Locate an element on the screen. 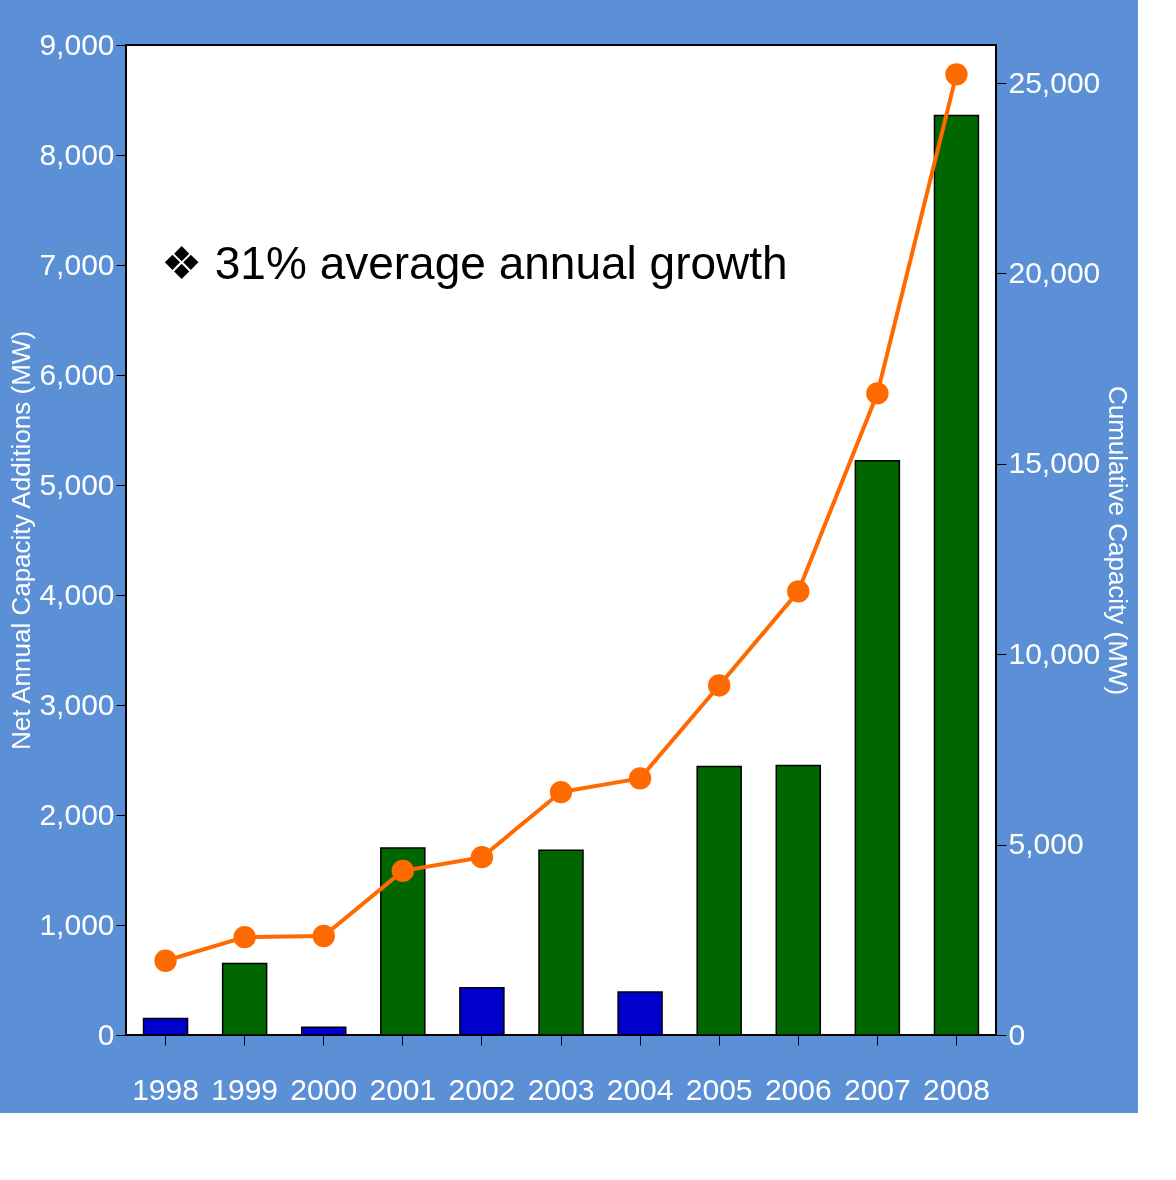 The height and width of the screenshot is (1180, 1176). y-tick-label: 8,000 is located at coordinates (77, 154).